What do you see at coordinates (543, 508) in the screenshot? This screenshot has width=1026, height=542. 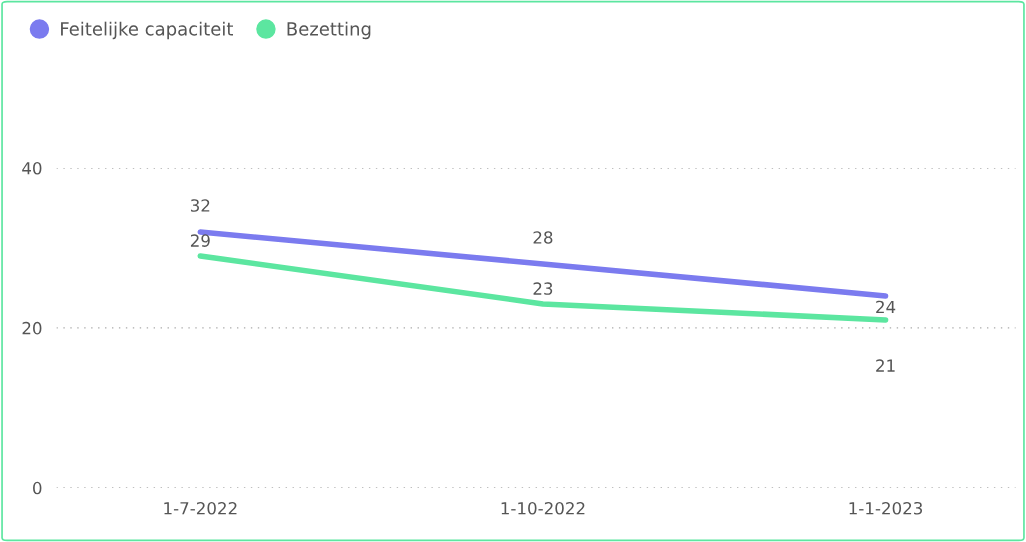 I see `x-tick-label: 1-10-2022` at bounding box center [543, 508].